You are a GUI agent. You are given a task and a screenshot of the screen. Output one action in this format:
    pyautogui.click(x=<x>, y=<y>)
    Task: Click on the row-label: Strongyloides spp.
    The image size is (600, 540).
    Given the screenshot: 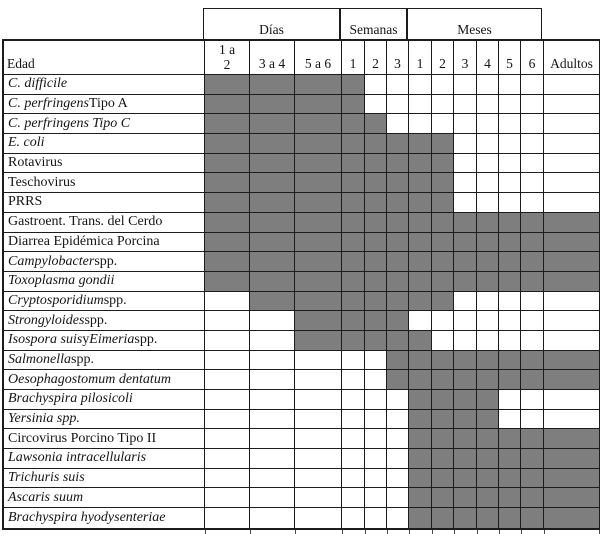 What is the action you would take?
    pyautogui.click(x=104, y=321)
    